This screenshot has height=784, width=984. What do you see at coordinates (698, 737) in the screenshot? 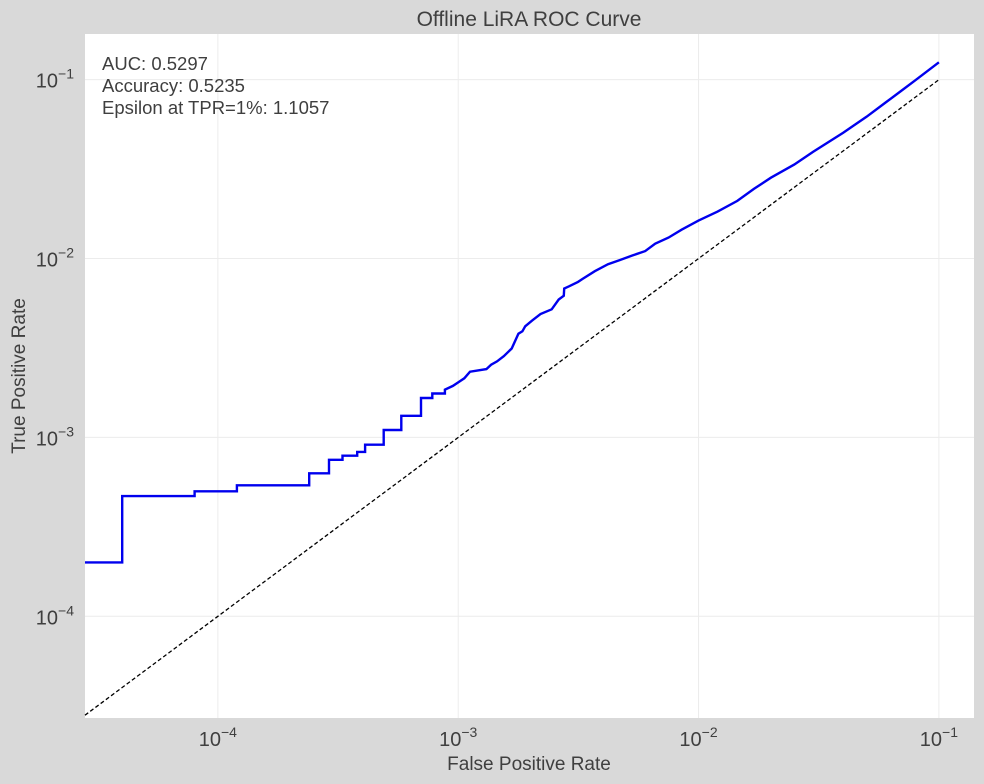
I see `x-tick-label: 10⁻²` at bounding box center [698, 737].